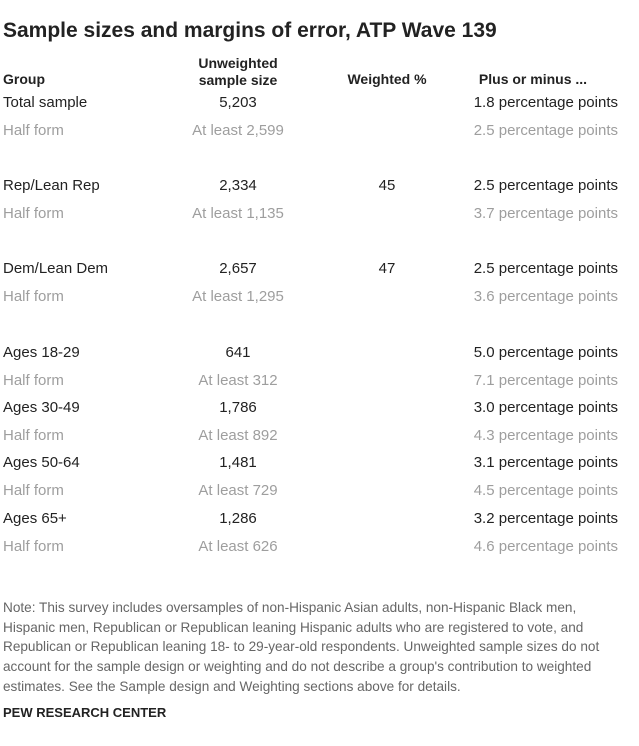  Describe the element at coordinates (41, 352) in the screenshot. I see `group-cell: Ages 18-29` at that location.